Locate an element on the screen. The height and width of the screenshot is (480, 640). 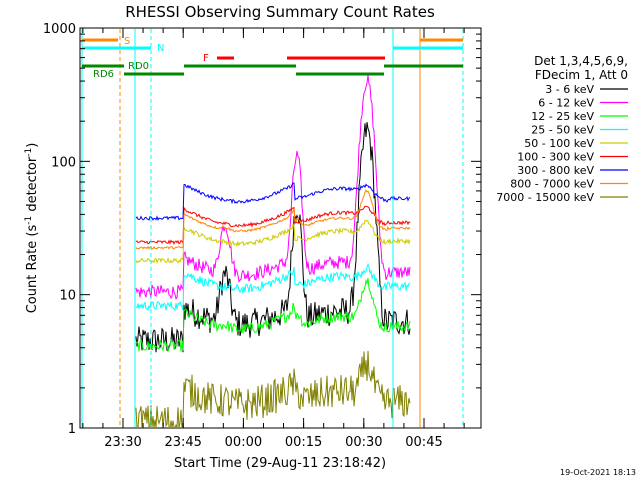
x-tick-label: 00:00 is located at coordinates (243, 442).